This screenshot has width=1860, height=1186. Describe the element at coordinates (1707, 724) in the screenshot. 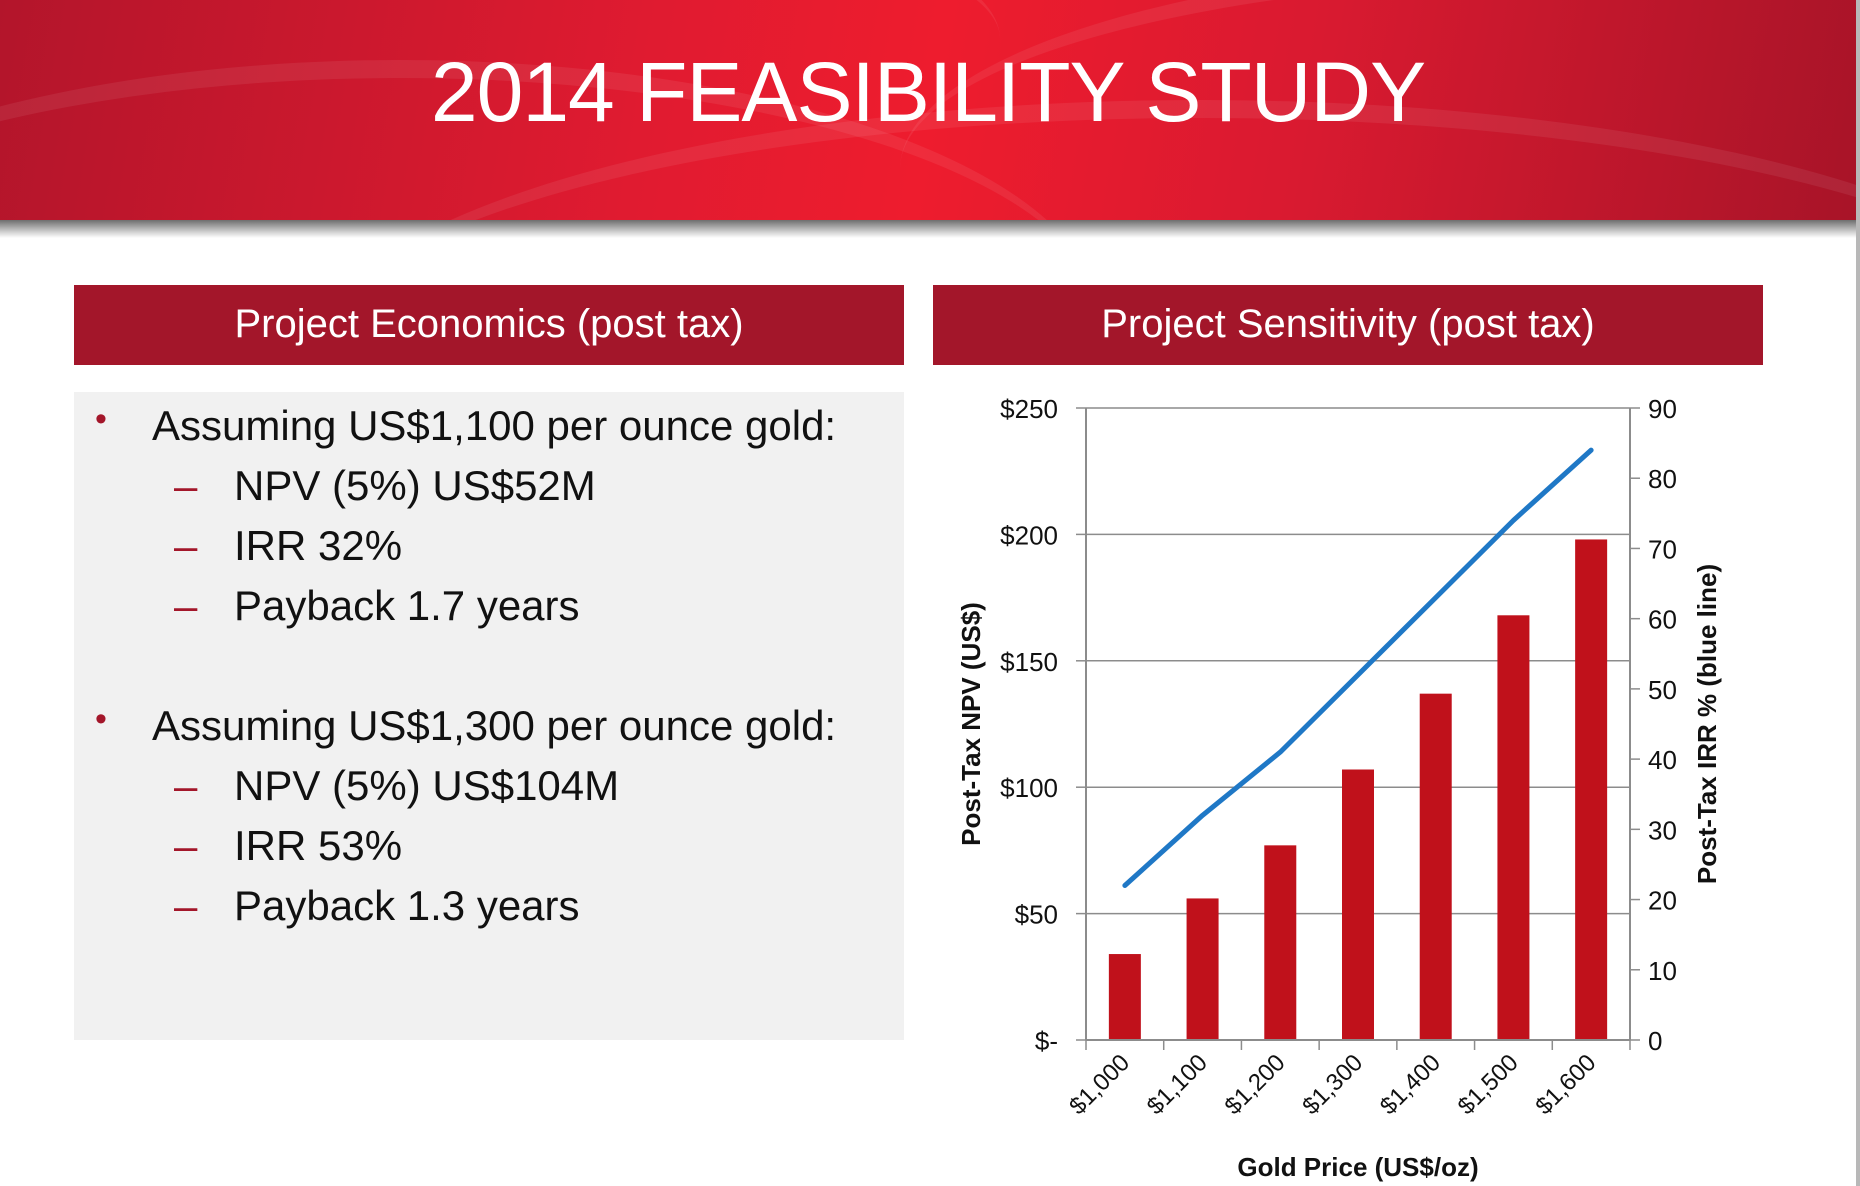

I see `y2-axis-title: Post-Tax IRR % (blue line)` at that location.